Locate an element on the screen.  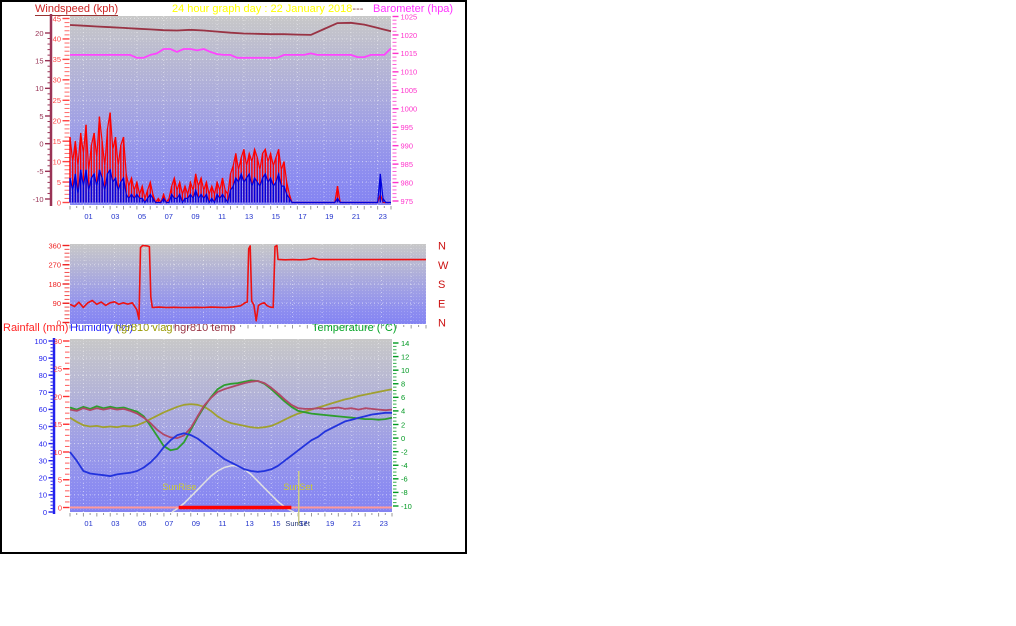
mid-grid is located at coordinates (248, 284).